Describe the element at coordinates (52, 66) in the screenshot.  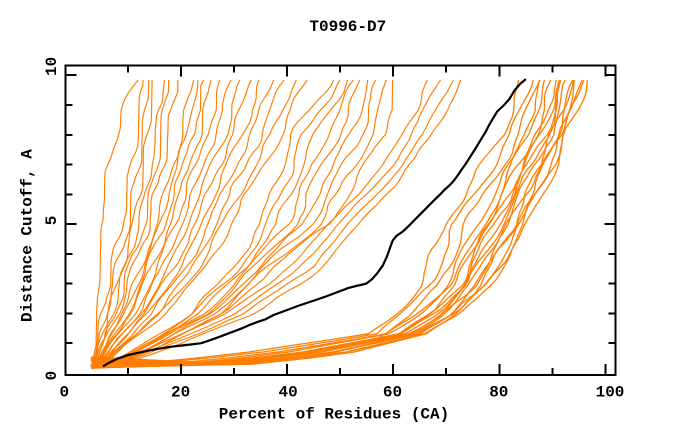
I see `svg-text: 10` at that location.